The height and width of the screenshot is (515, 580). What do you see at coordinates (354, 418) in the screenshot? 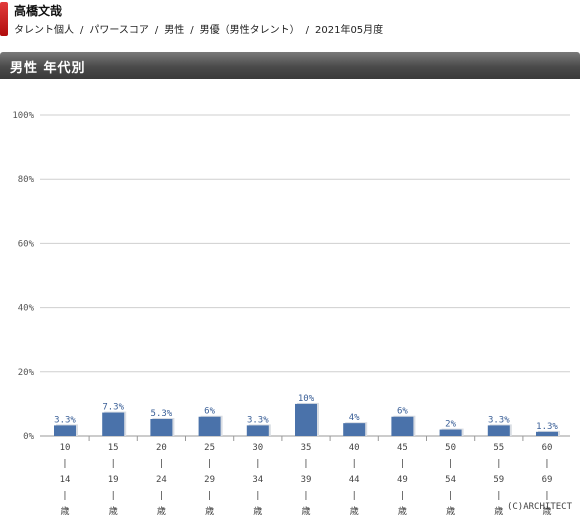
I see `data-label: 4%` at bounding box center [354, 418].